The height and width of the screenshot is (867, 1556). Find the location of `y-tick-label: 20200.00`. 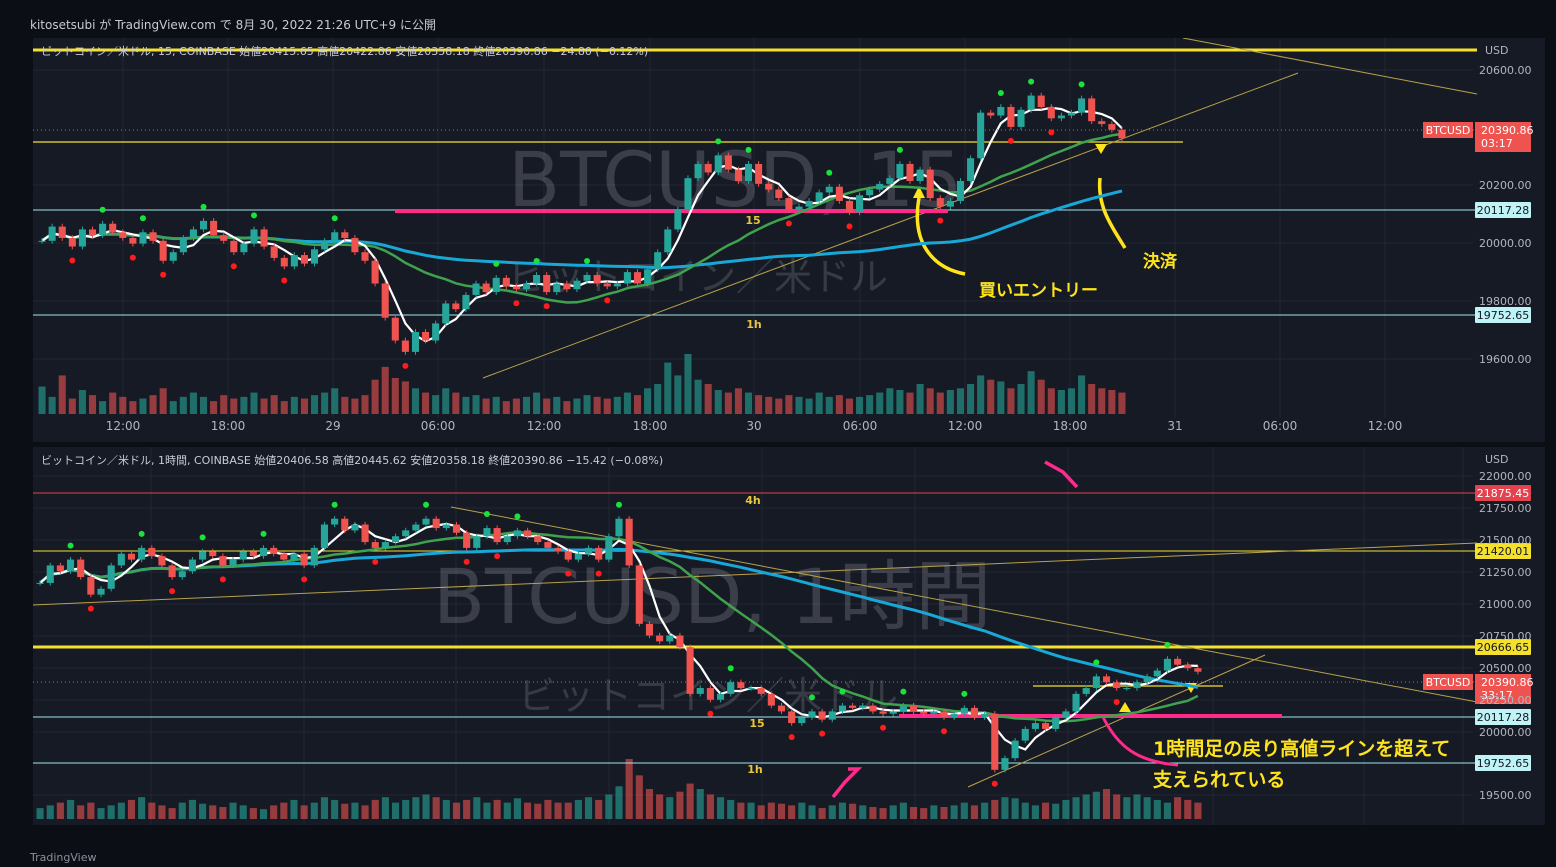

y-tick-label: 20200.00 is located at coordinates (1505, 185).